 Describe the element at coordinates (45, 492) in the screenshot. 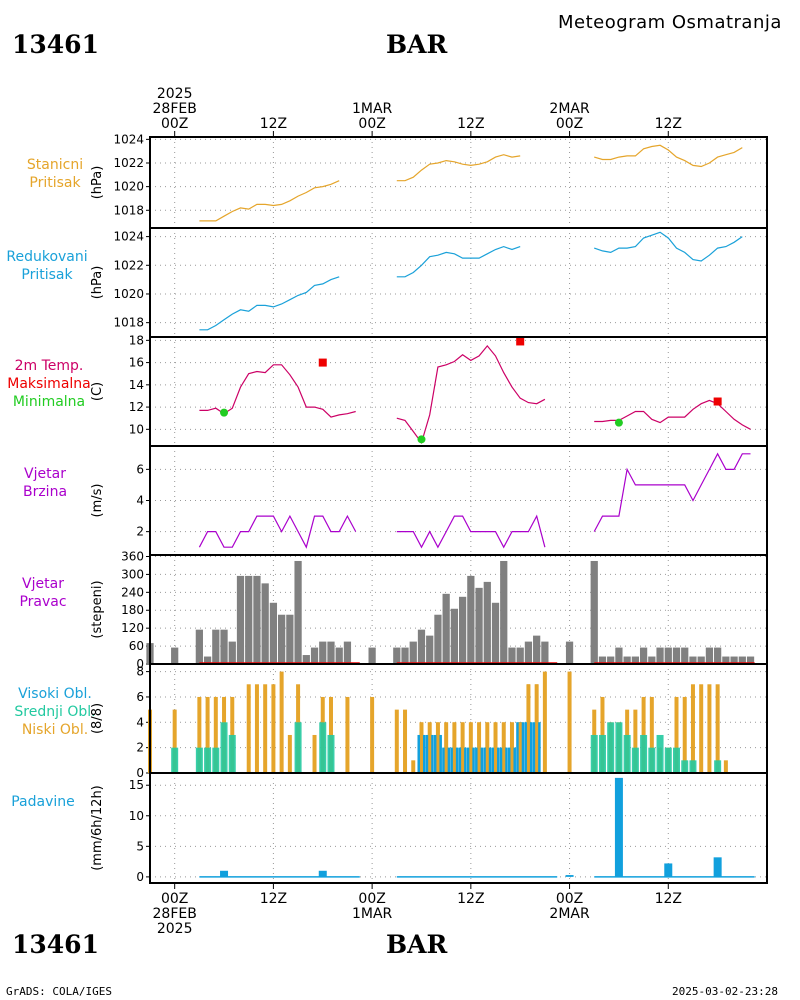

I see `panel-label-line: Brzina` at that location.